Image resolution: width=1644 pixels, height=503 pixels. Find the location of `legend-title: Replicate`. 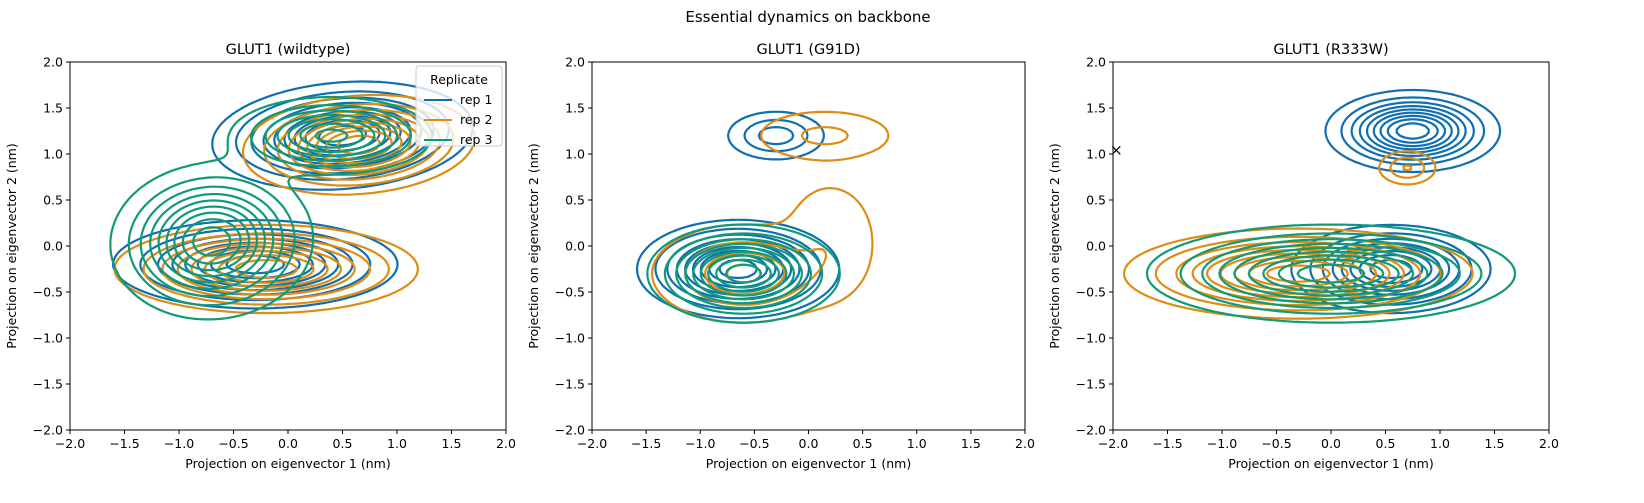

legend-title: Replicate is located at coordinates (459, 79).